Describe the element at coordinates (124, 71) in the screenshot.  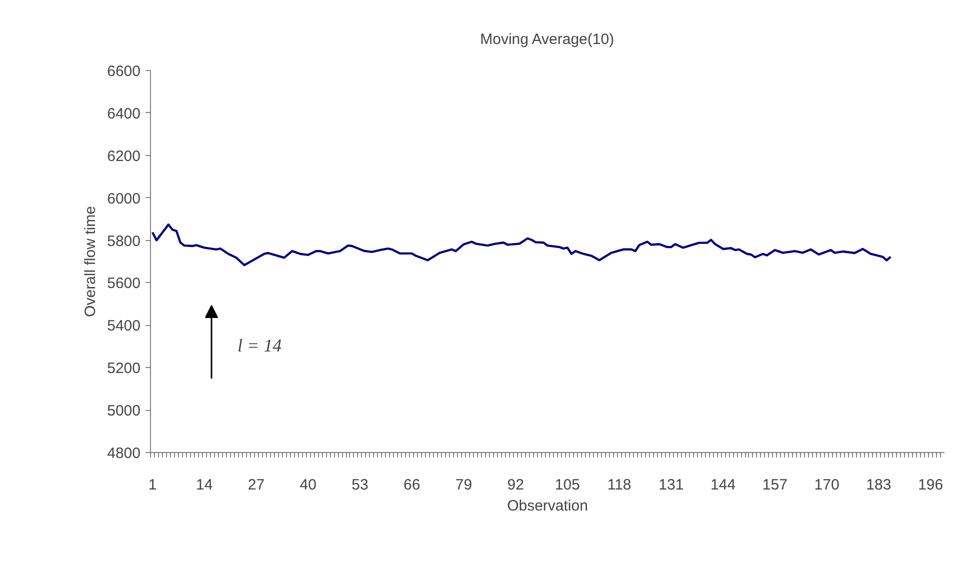
I see `y-tick-label: 6600` at that location.